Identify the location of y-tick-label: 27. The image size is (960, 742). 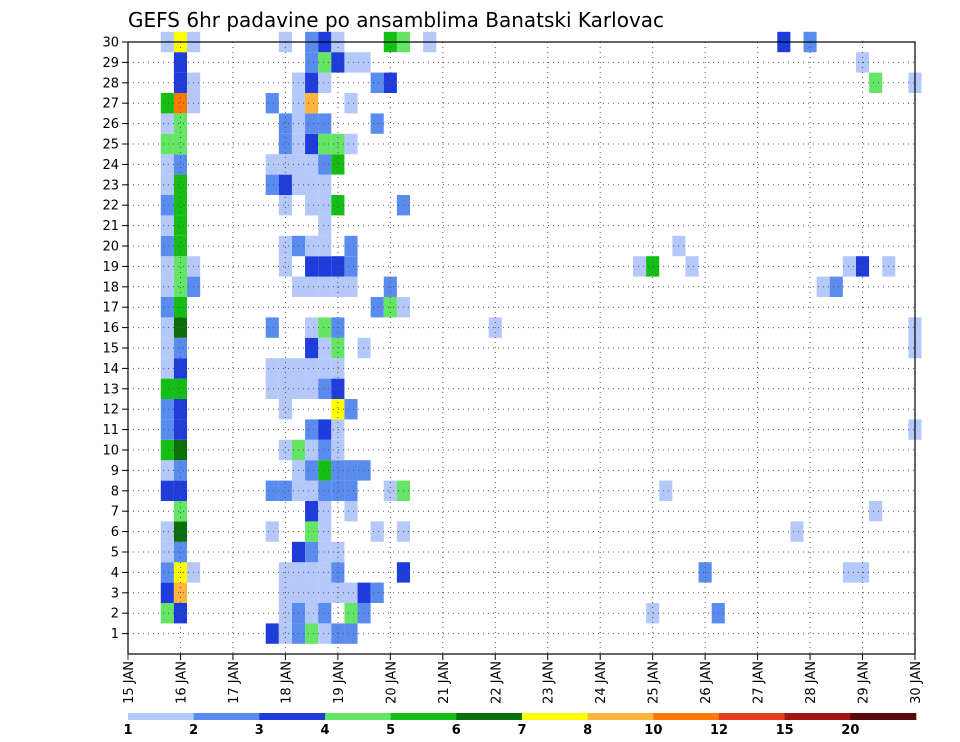
(110, 104).